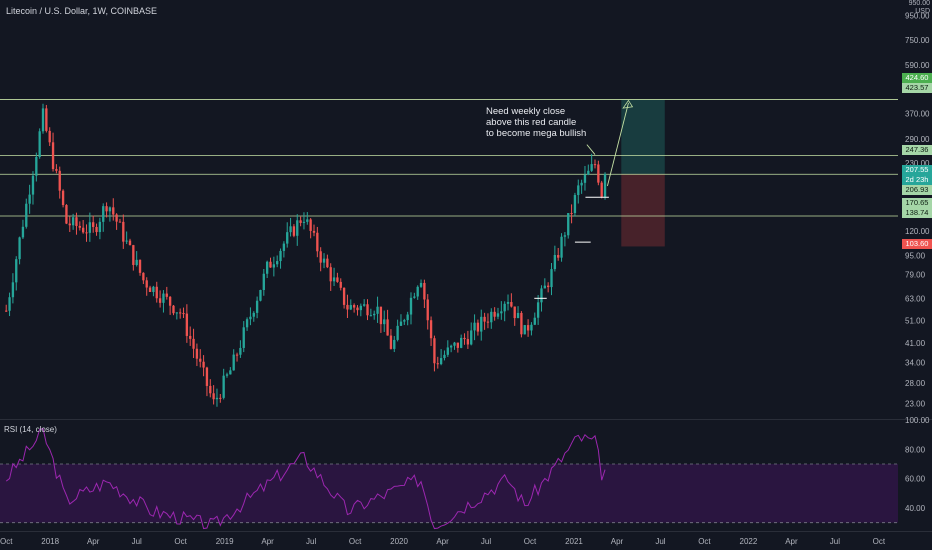  I want to click on price-tag: 423.57, so click(917, 88).